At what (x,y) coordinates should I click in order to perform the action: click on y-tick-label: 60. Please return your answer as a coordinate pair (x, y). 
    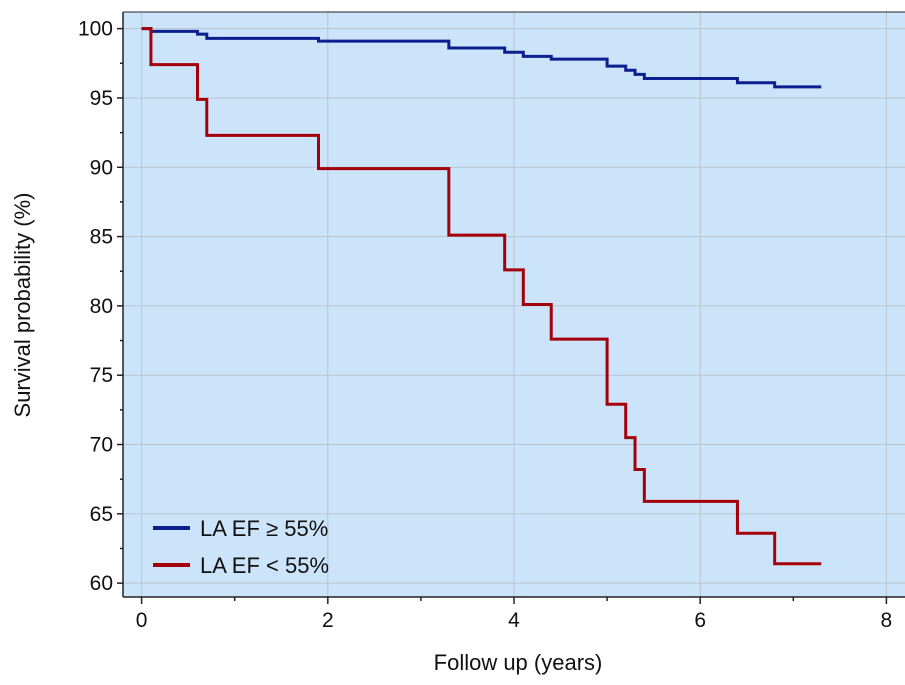
    Looking at the image, I should click on (101, 583).